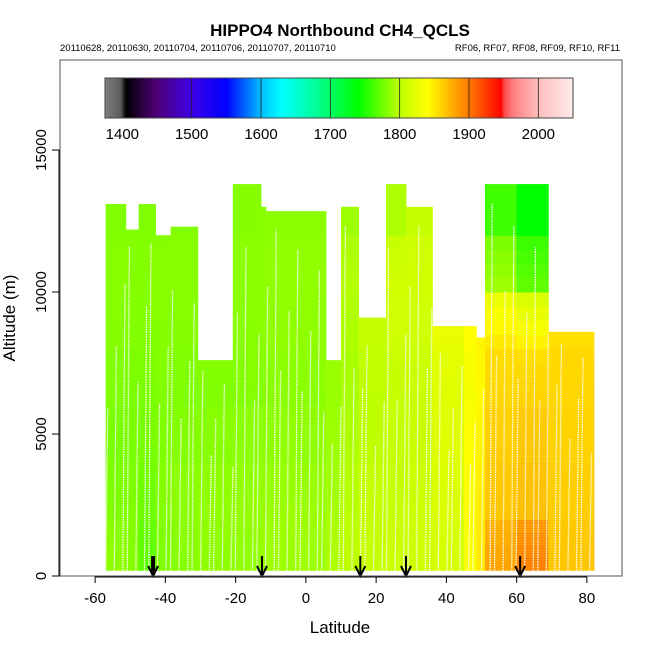 The image size is (650, 655). I want to click on x-axis-label: Latitude, so click(340, 627).